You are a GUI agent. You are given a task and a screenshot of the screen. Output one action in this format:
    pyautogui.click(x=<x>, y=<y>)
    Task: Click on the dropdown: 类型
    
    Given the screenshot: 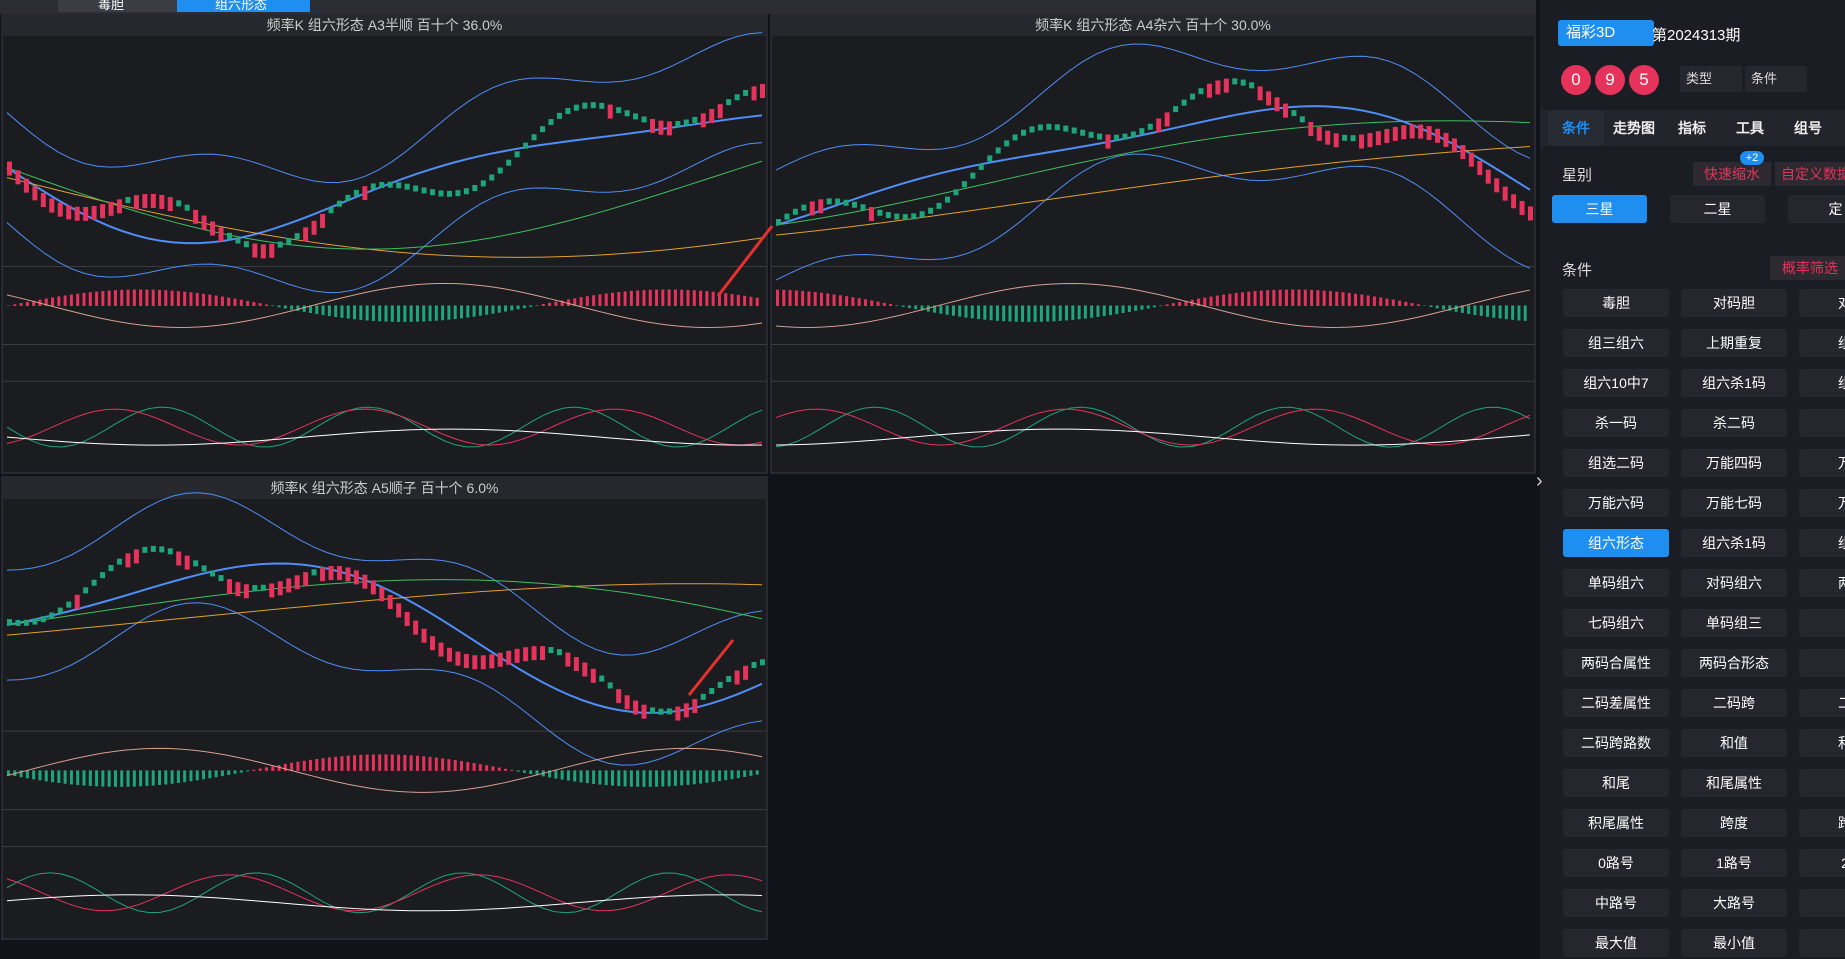 What is the action you would take?
    pyautogui.click(x=1711, y=79)
    